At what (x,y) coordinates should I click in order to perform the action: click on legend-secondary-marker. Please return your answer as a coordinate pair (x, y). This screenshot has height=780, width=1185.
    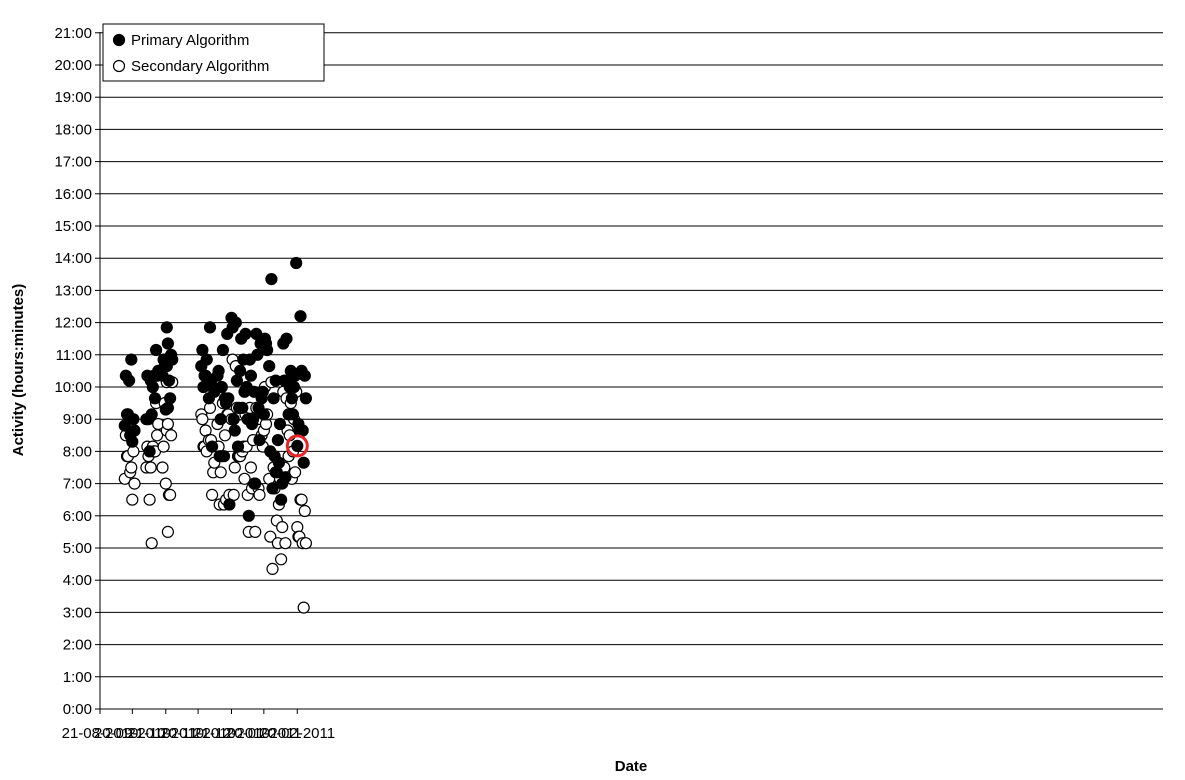
    Looking at the image, I should click on (119, 66).